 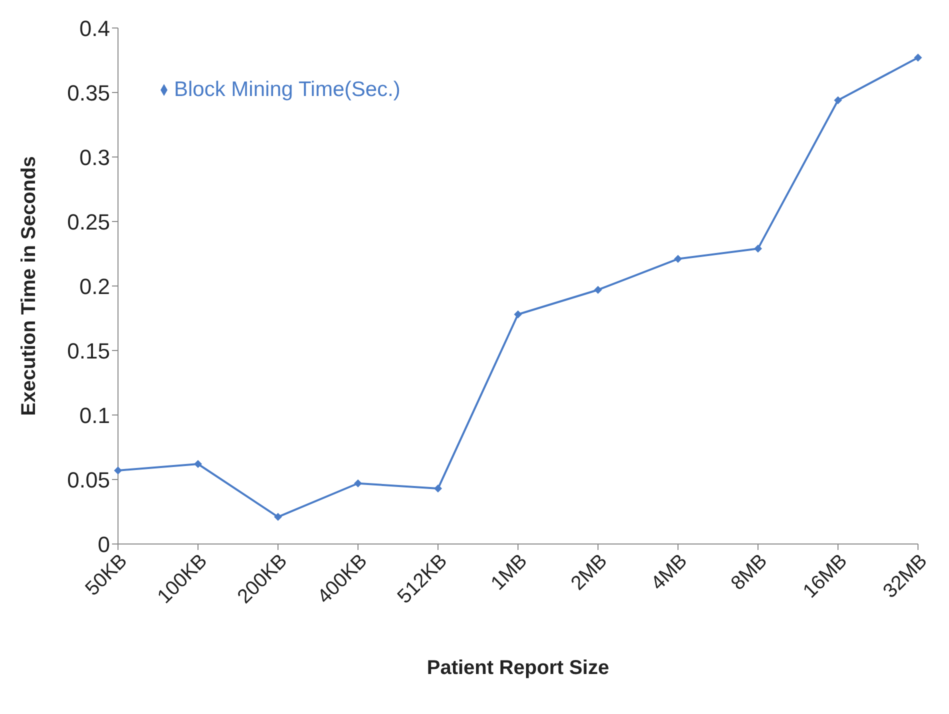 I want to click on y-tick-label: 0.35, so click(x=88, y=93).